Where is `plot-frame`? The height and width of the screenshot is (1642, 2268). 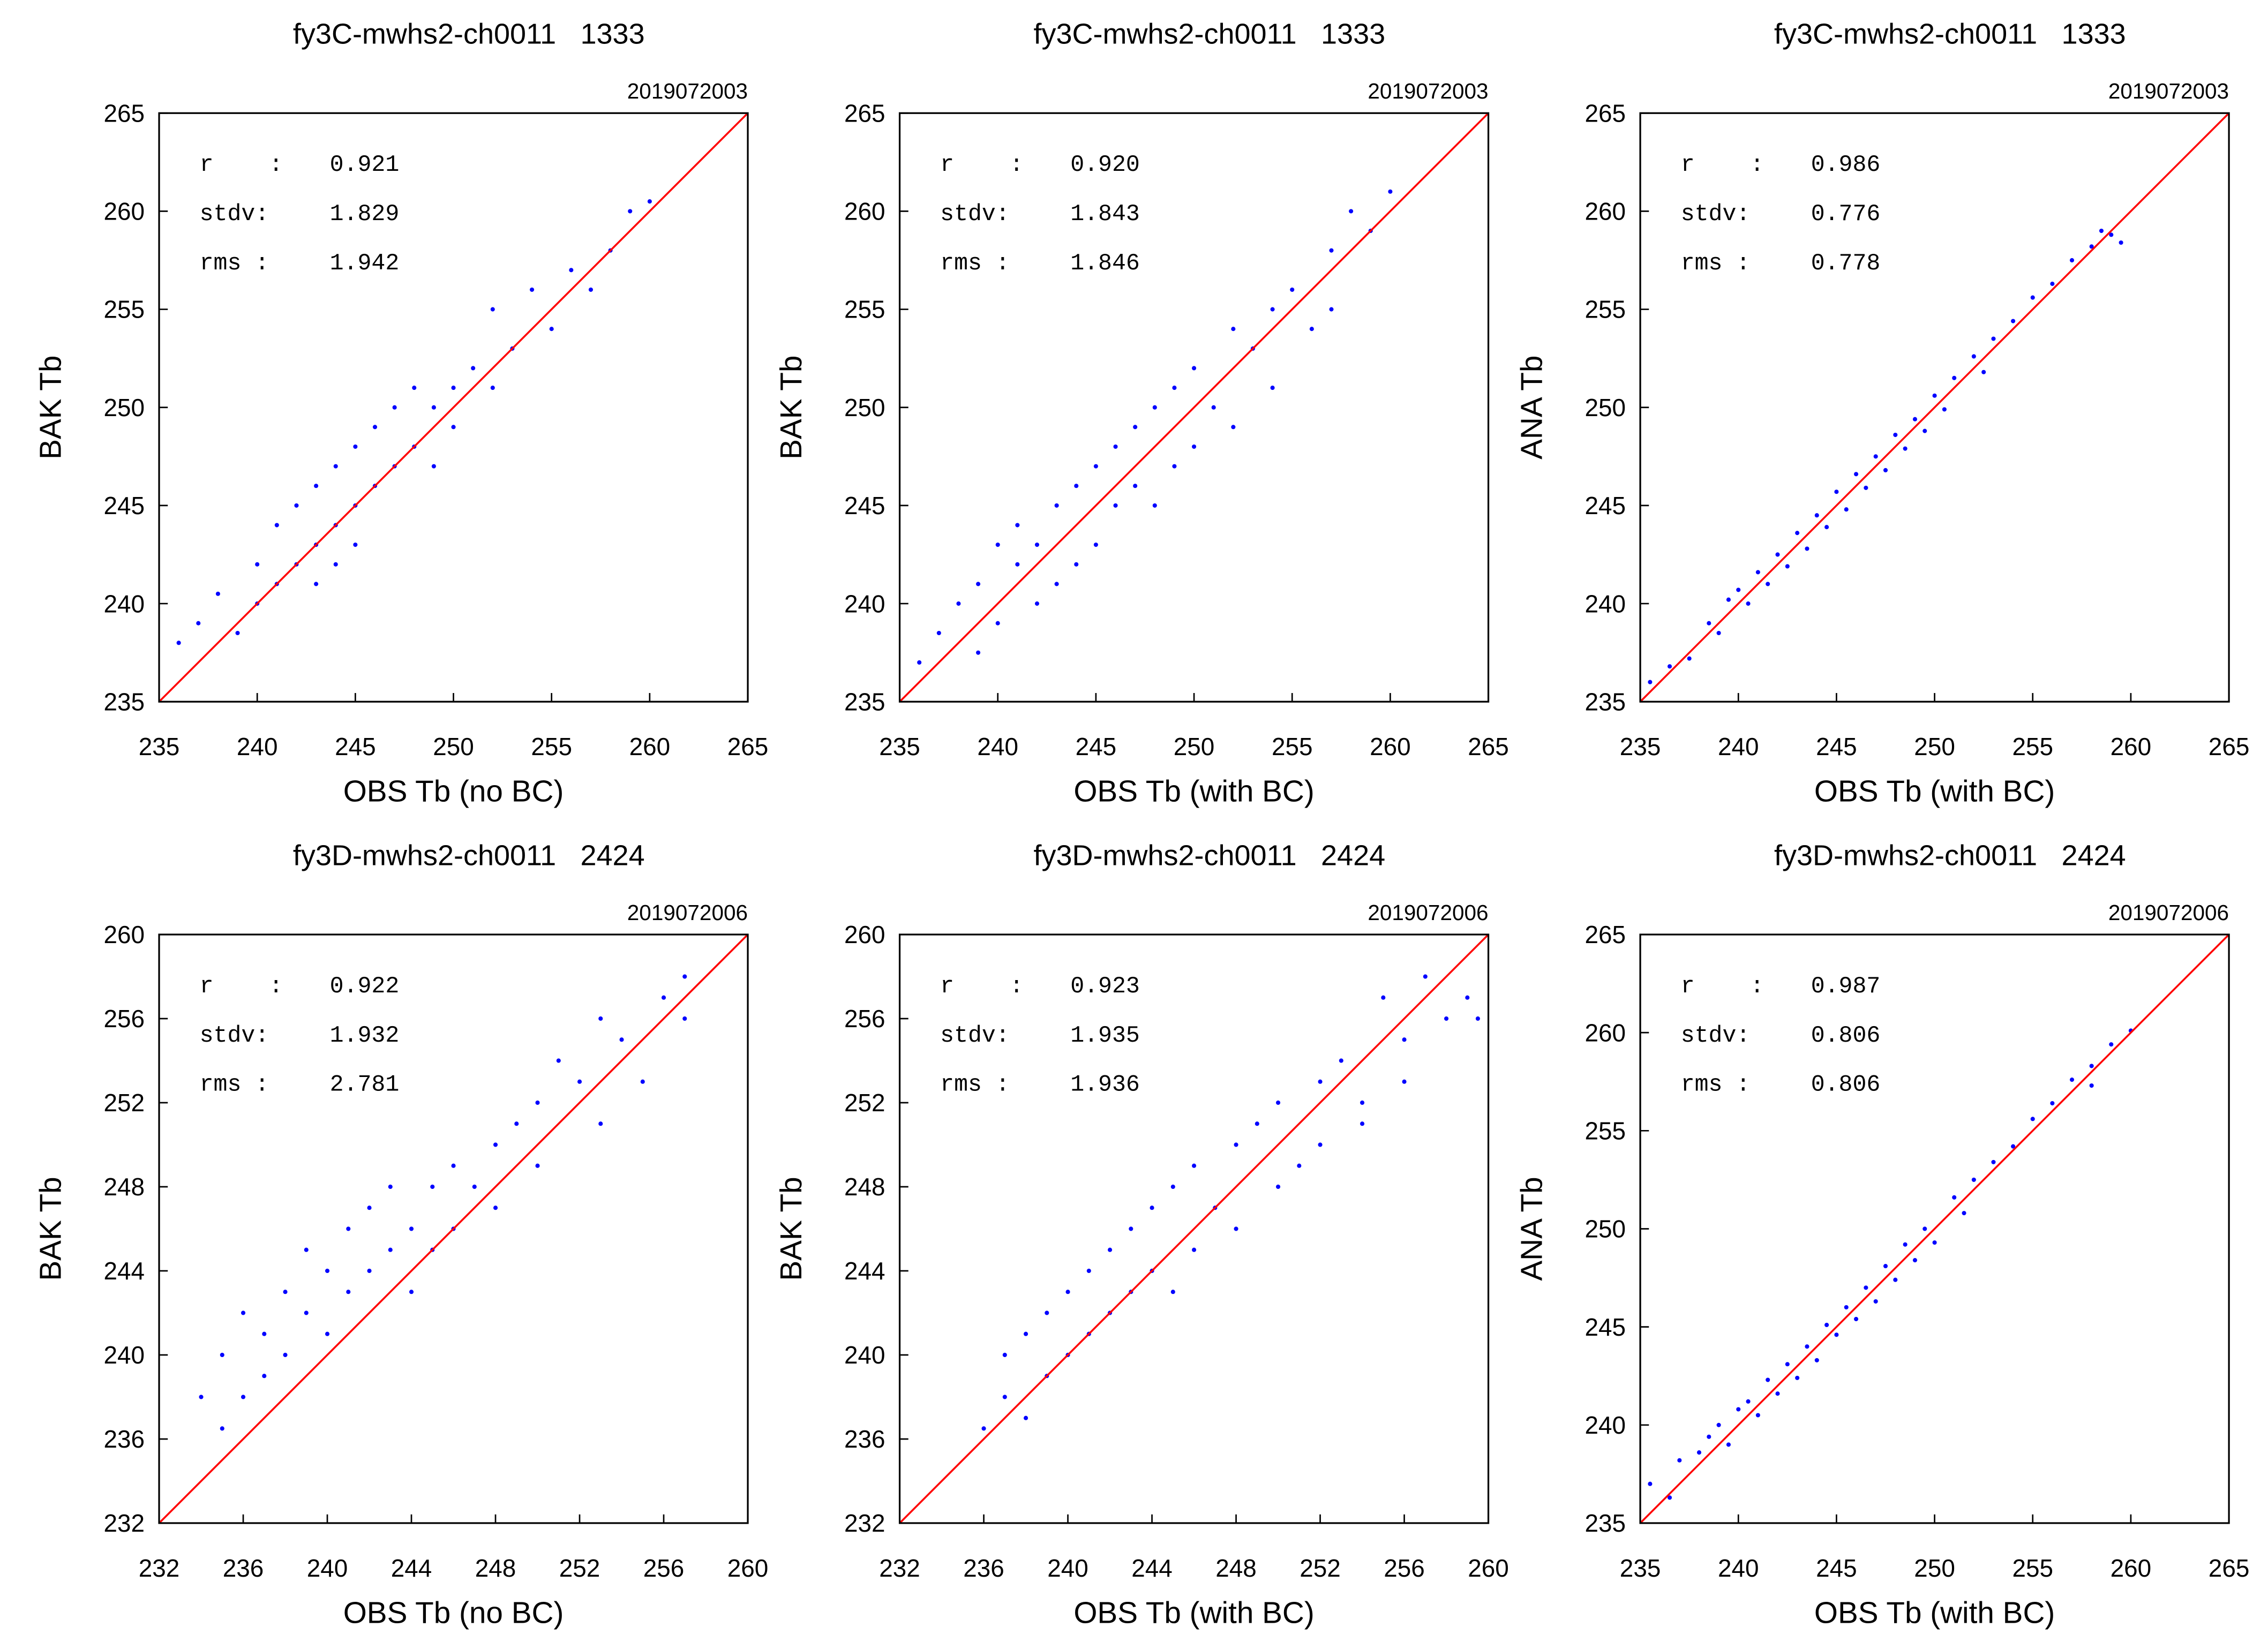
plot-frame is located at coordinates (453, 1229).